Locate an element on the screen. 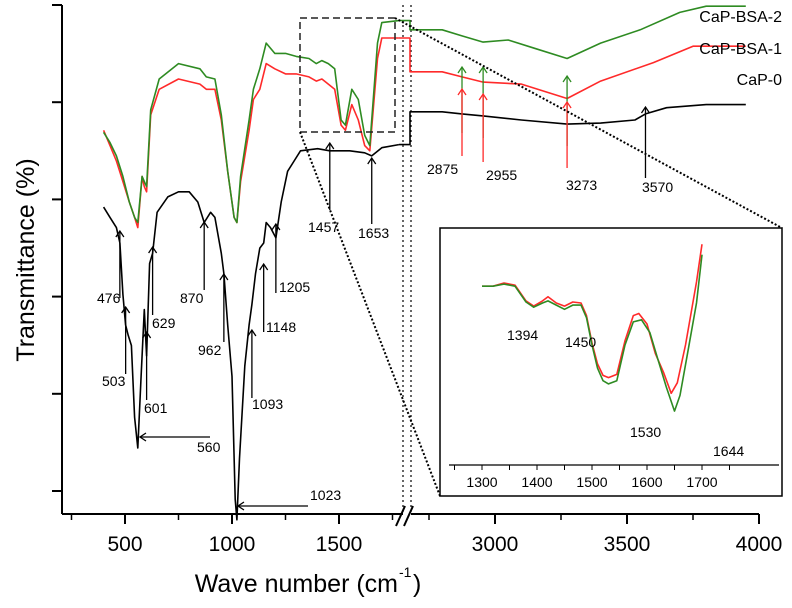  peak-label: 870 is located at coordinates (192, 298).